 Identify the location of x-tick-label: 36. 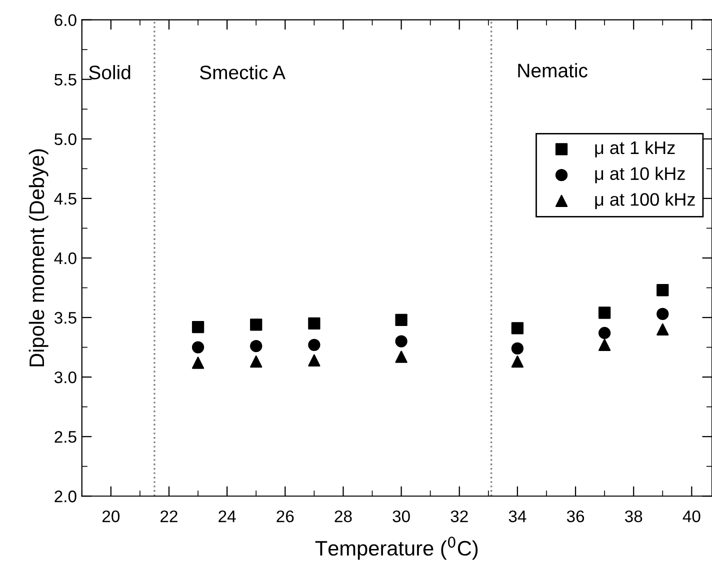
(575, 516).